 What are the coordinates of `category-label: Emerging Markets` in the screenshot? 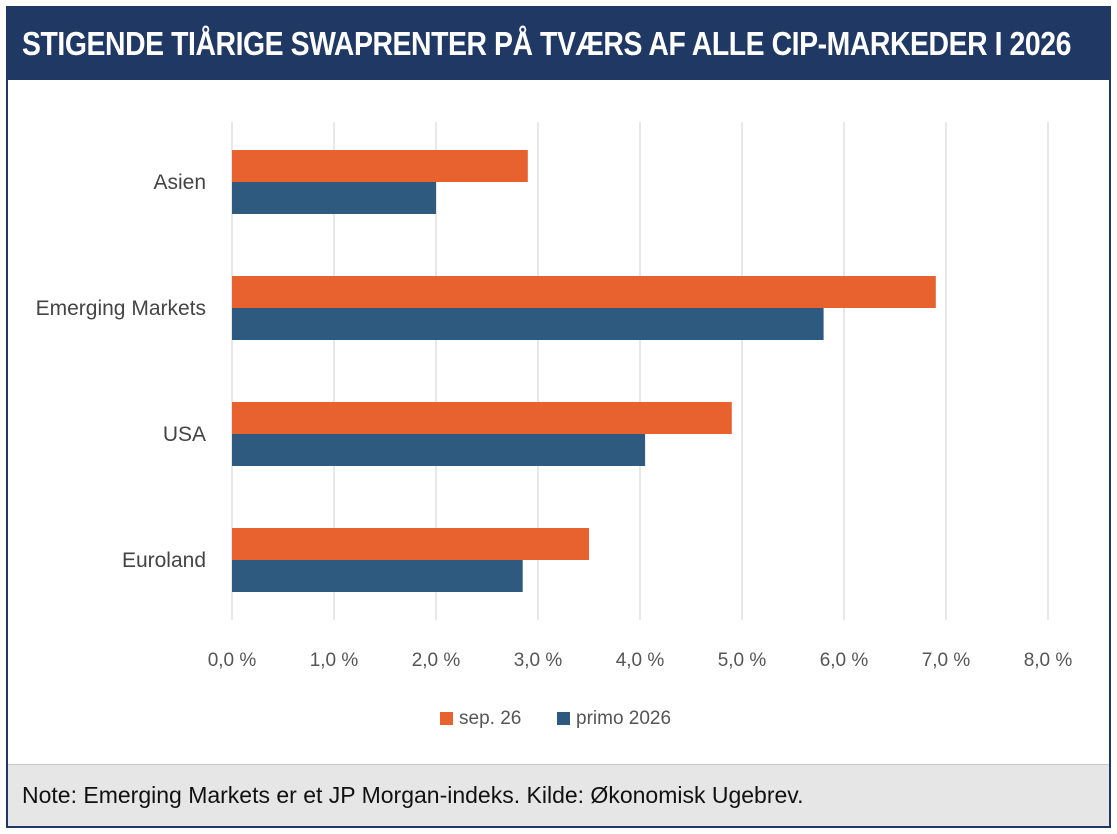 It's located at (121, 308).